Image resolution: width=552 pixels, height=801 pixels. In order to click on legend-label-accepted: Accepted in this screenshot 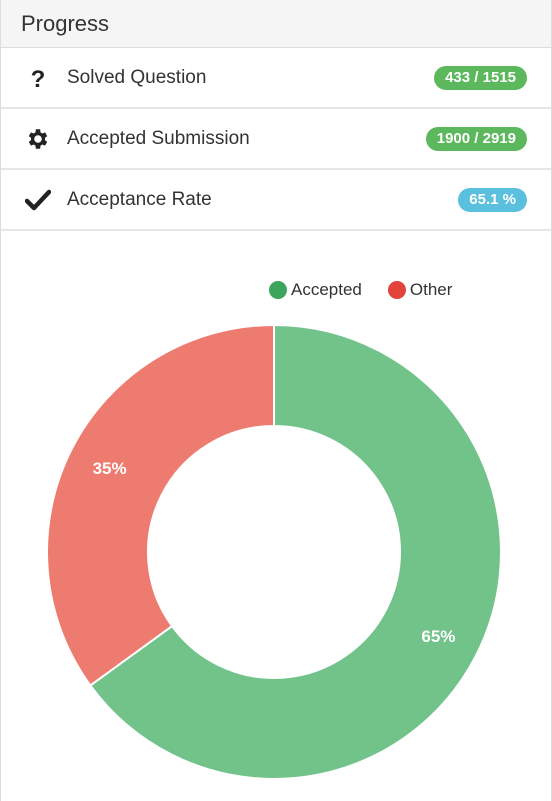, I will do `click(326, 289)`.